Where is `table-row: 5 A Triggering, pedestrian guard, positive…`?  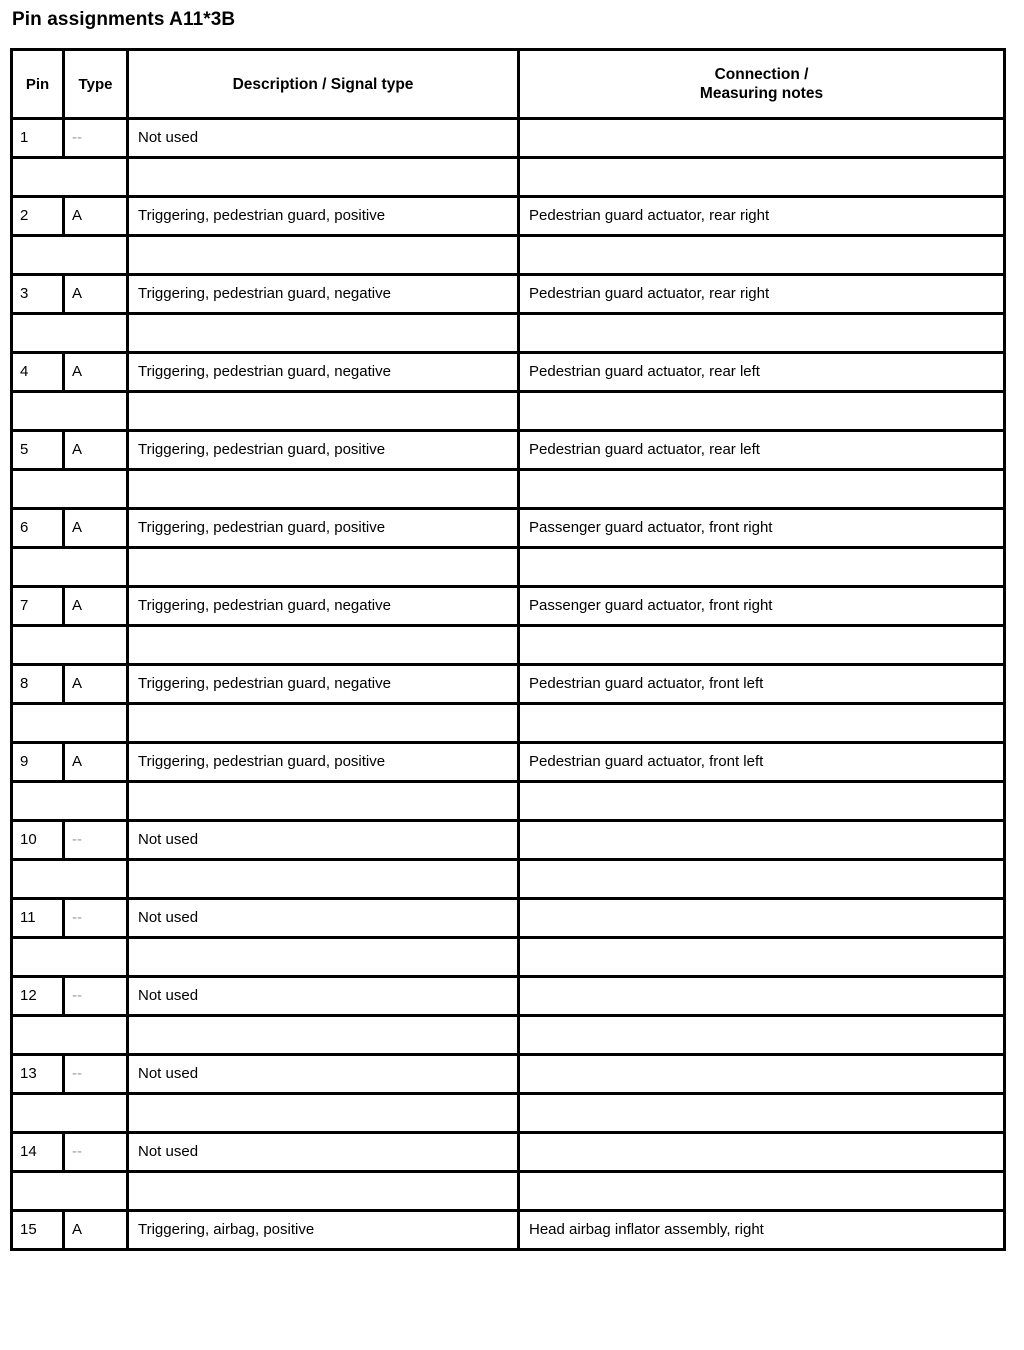 table-row: 5 A Triggering, pedestrian guard, positive… is located at coordinates (508, 450).